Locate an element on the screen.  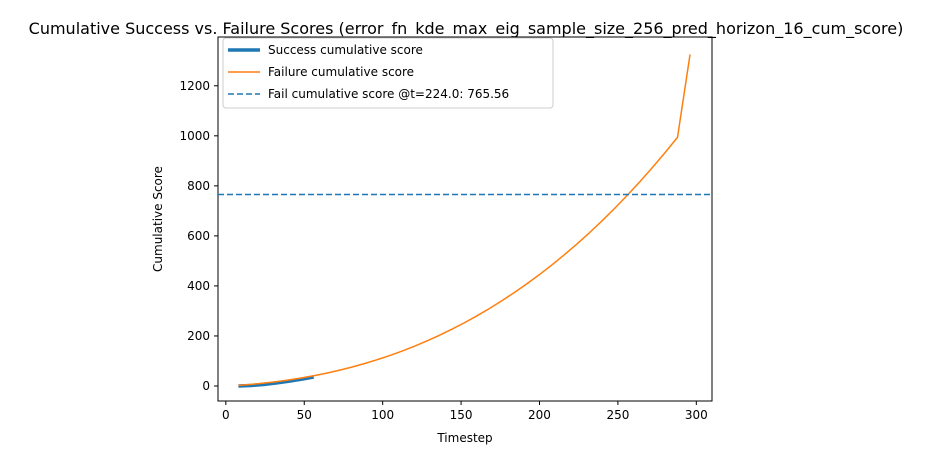
legend-box is located at coordinates (388, 73).